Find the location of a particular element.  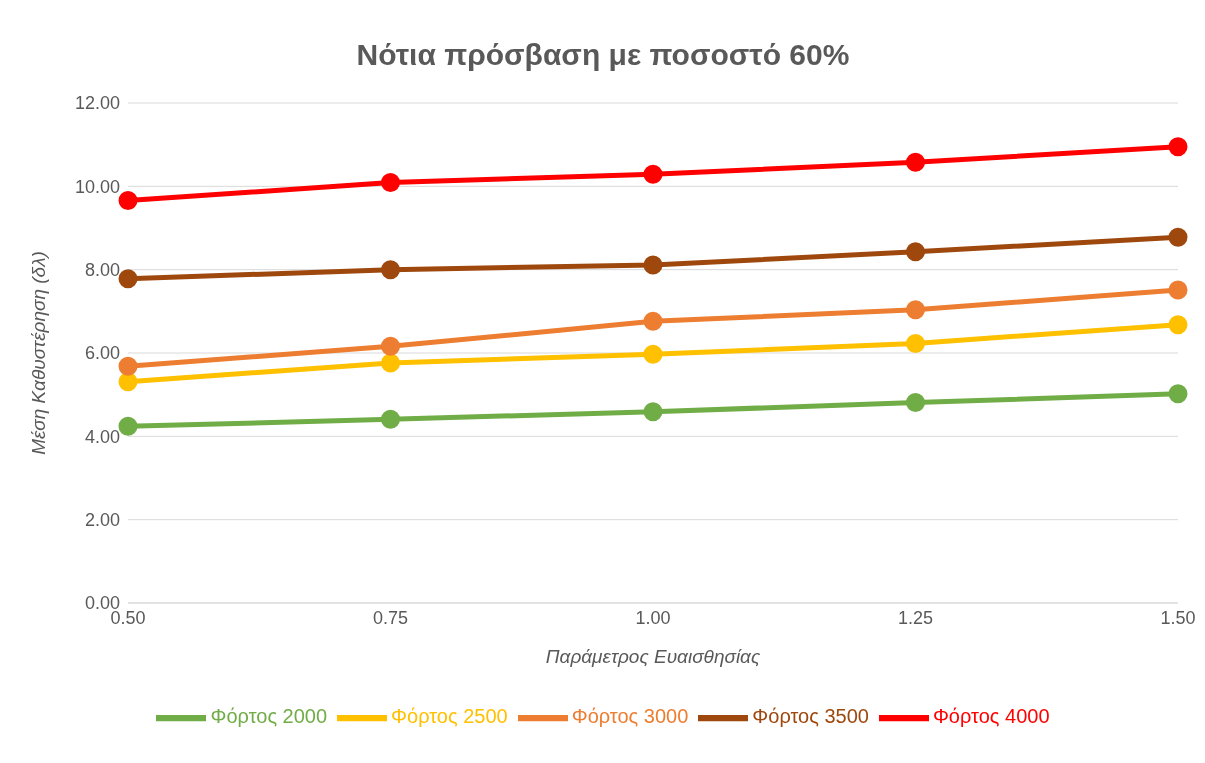

chart-title: Νότια πρόσβαση με ποσοστό 60% is located at coordinates (603, 55).